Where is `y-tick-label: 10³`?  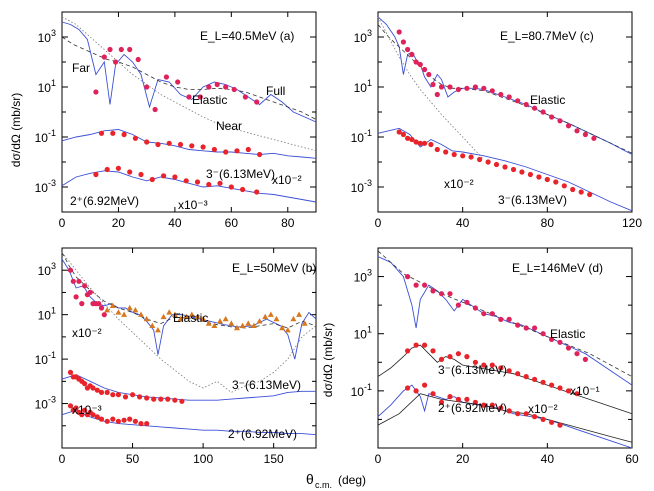 y-tick-label: 10³ is located at coordinates (363, 276).